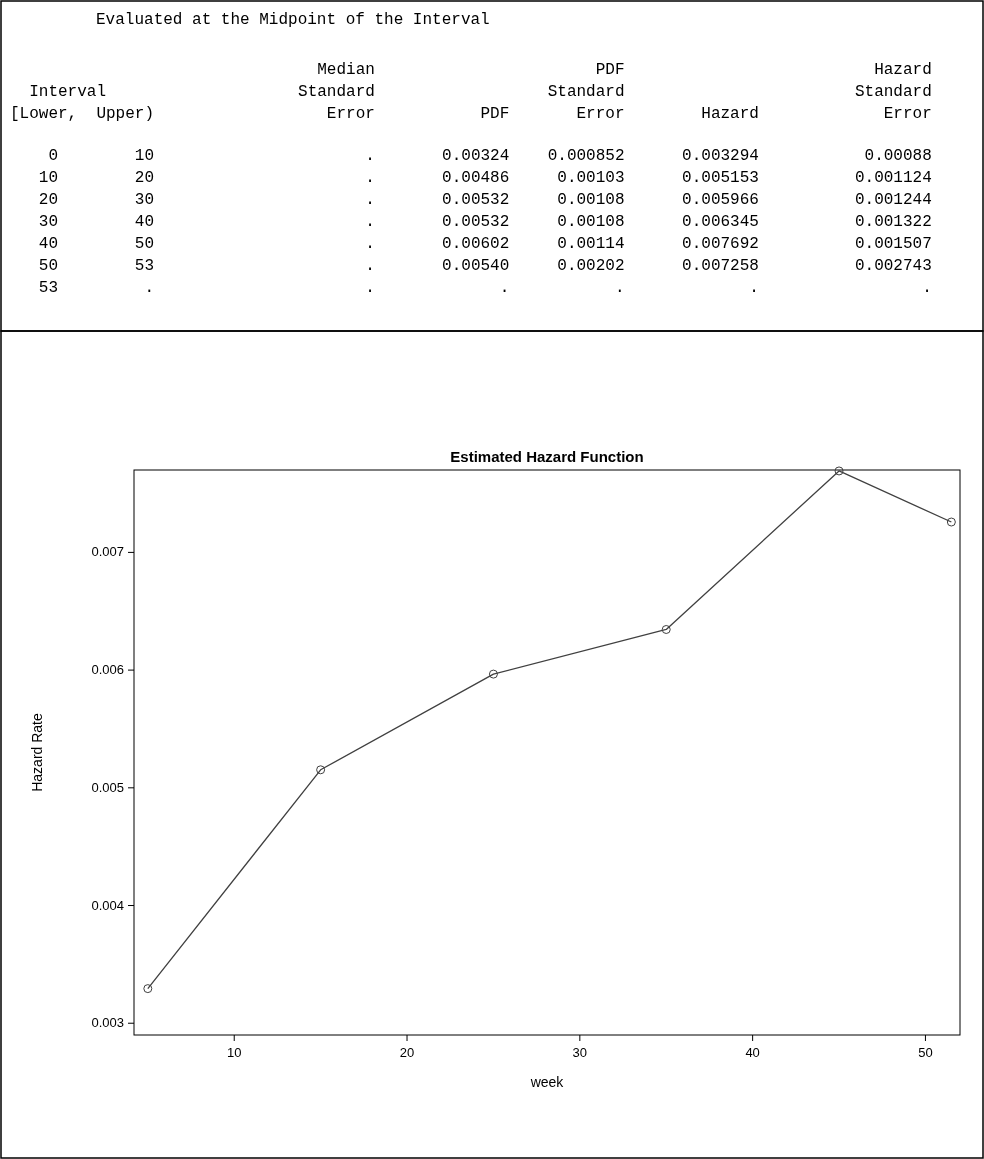 This screenshot has width=984, height=1159. Describe the element at coordinates (37, 752) in the screenshot. I see `y-axis-title: Hazard Rate` at that location.